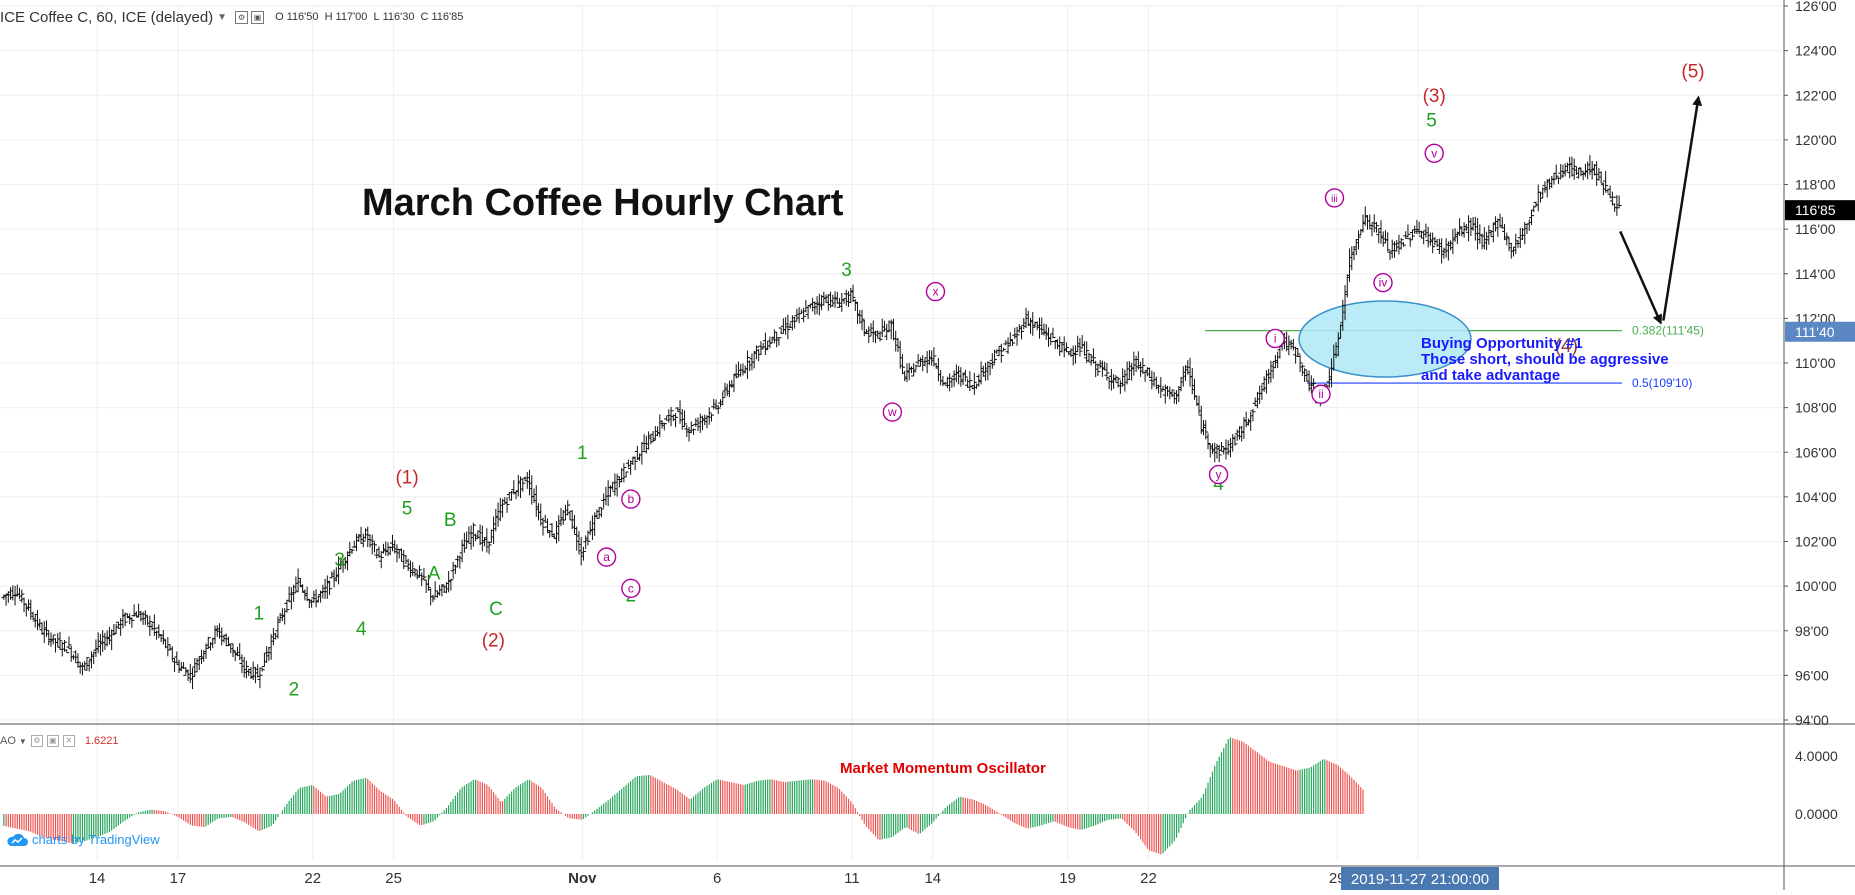 The image size is (1855, 895). I want to click on circled-wave-label: b, so click(631, 499).